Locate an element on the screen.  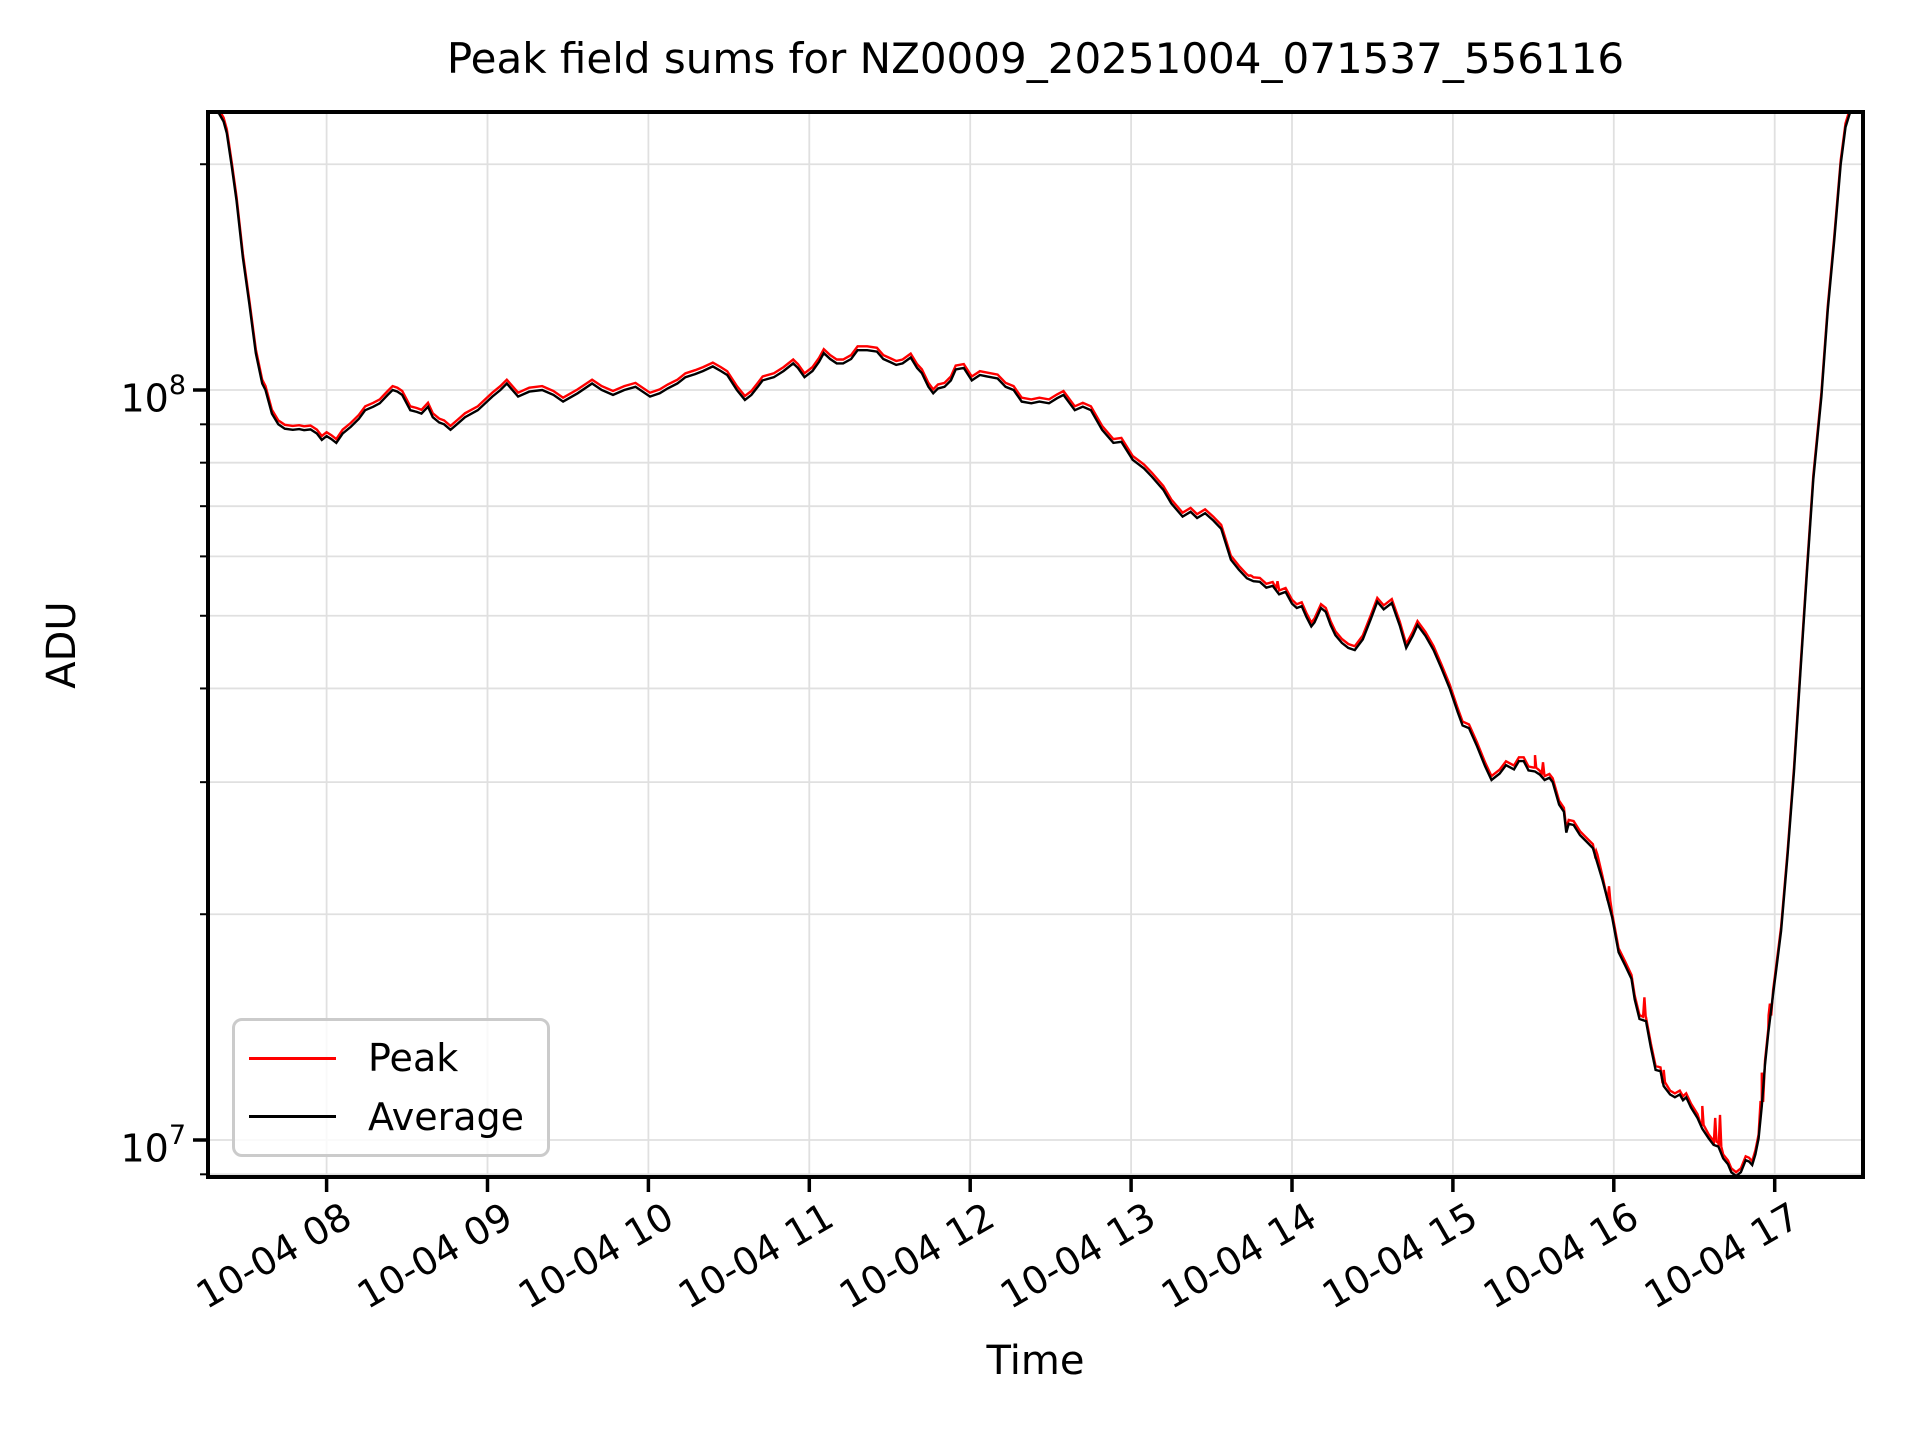
y-axis-label: ADU is located at coordinates (62, 645).